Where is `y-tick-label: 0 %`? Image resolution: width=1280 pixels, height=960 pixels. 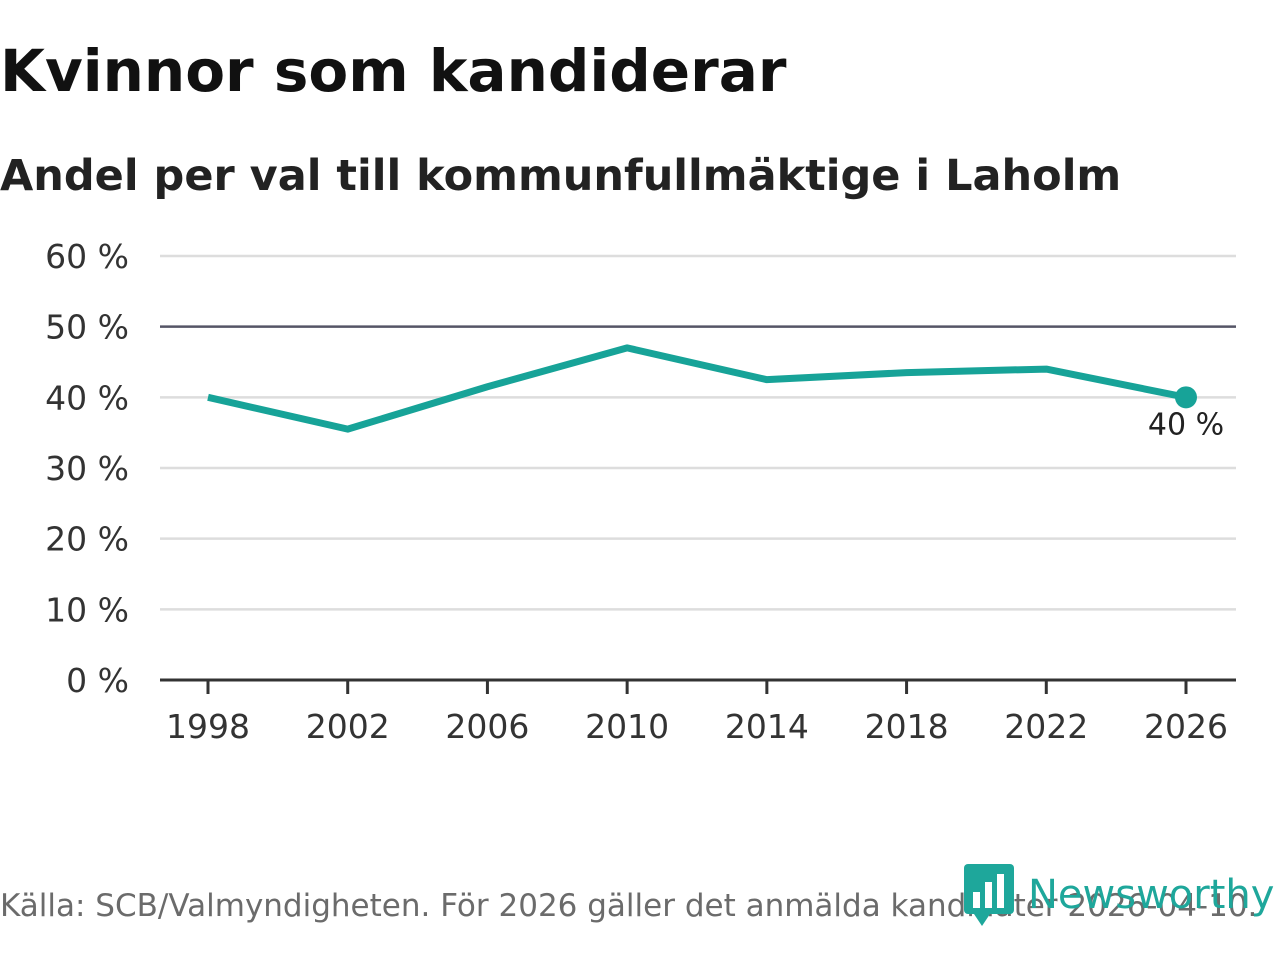
y-tick-label: 0 % is located at coordinates (97, 680).